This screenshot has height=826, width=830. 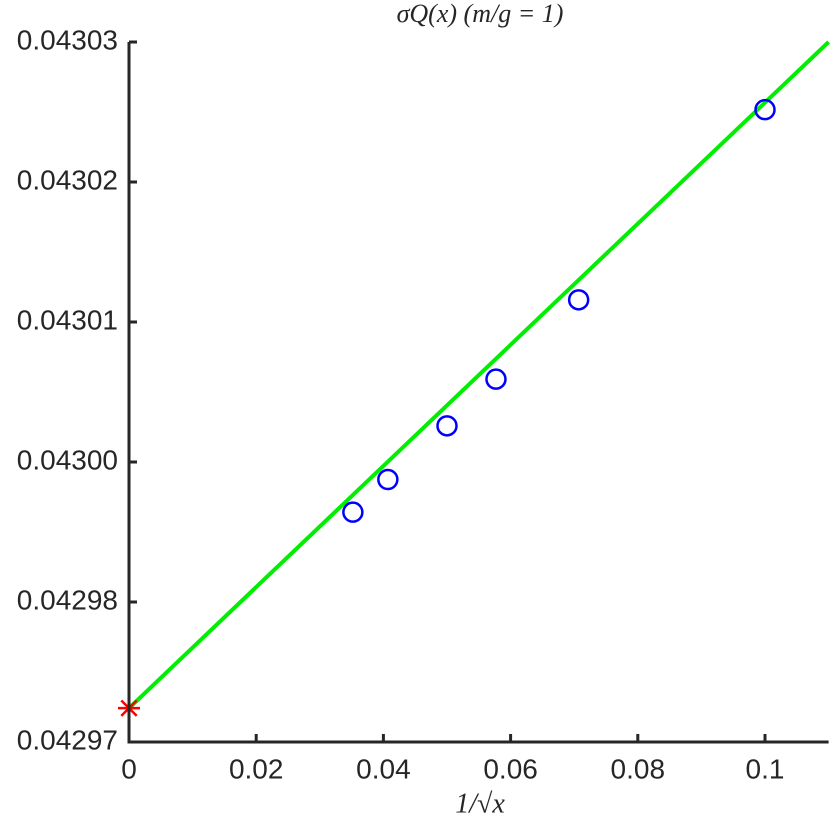 I want to click on y-tick-label: 0.04302, so click(x=67, y=179).